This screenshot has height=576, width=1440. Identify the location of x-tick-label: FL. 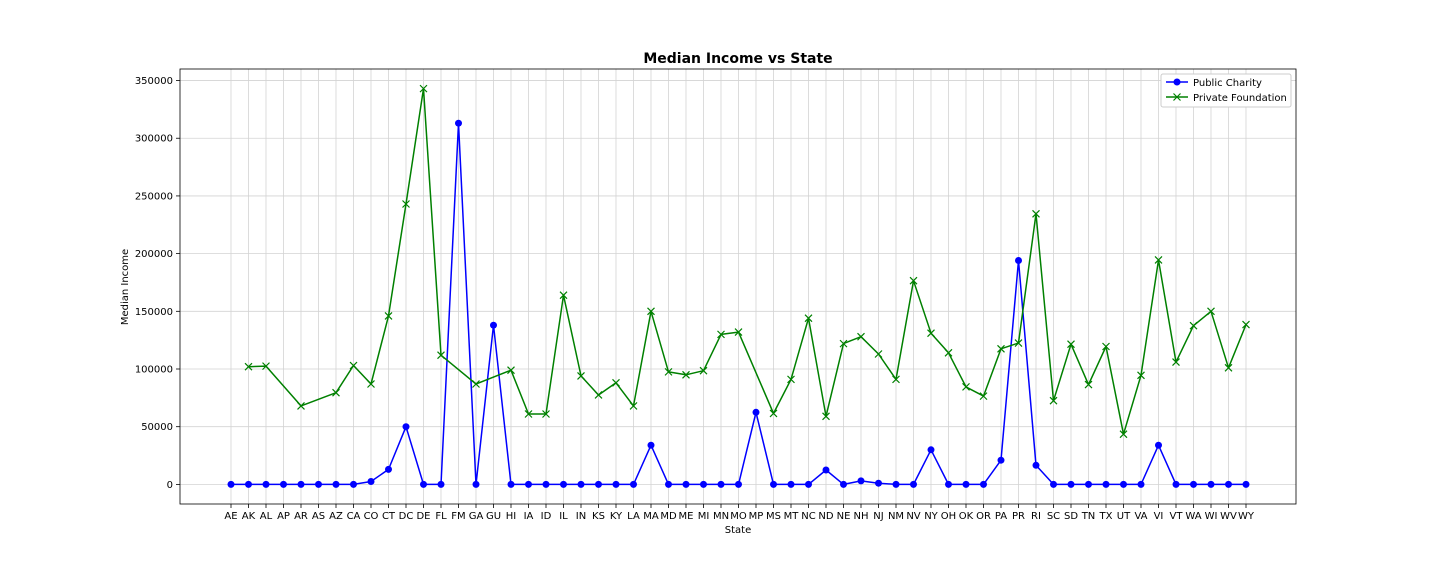
(441, 516).